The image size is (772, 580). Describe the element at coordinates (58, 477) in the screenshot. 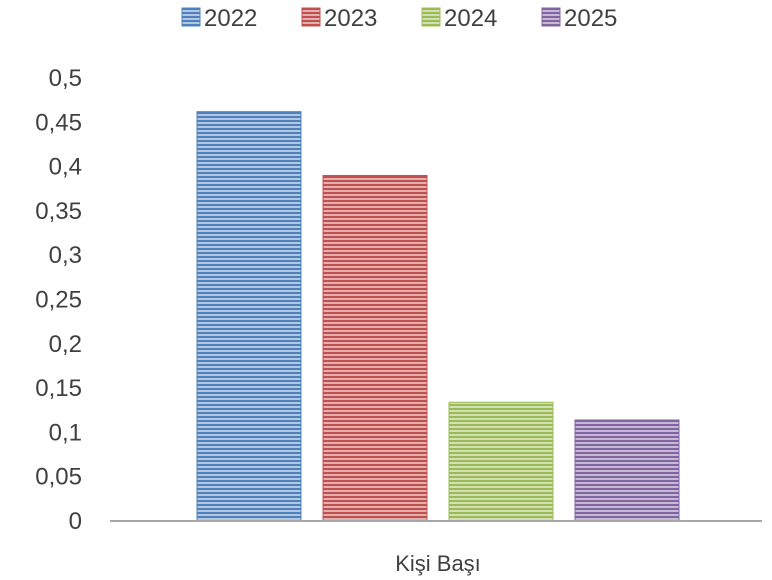

I see `y-tick-label: 0,05` at that location.